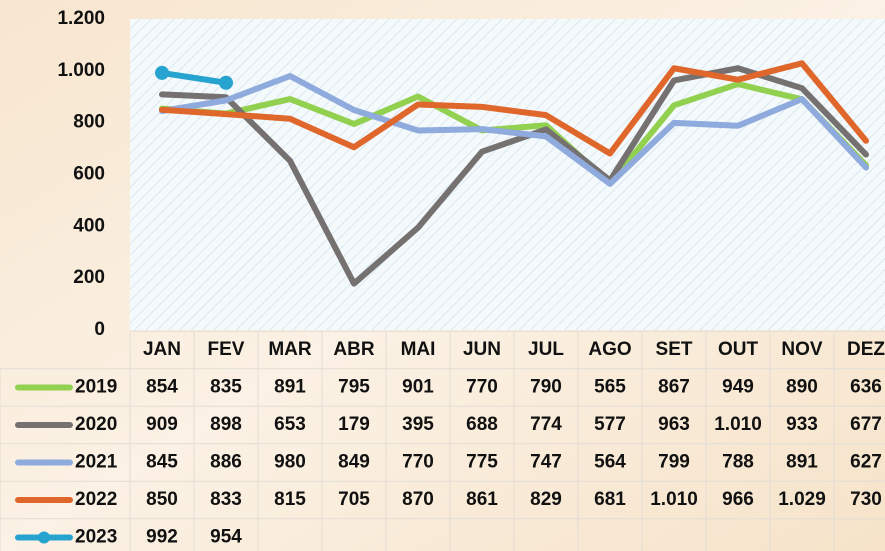  I want to click on y-tick-label: 600, so click(89, 174).